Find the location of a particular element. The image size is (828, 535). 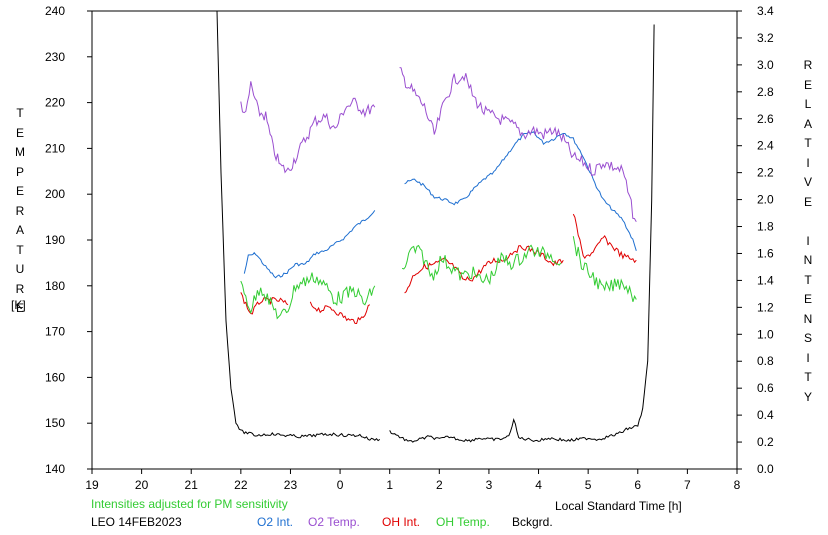

legend-bckgrd: Bckgrd. is located at coordinates (532, 522).